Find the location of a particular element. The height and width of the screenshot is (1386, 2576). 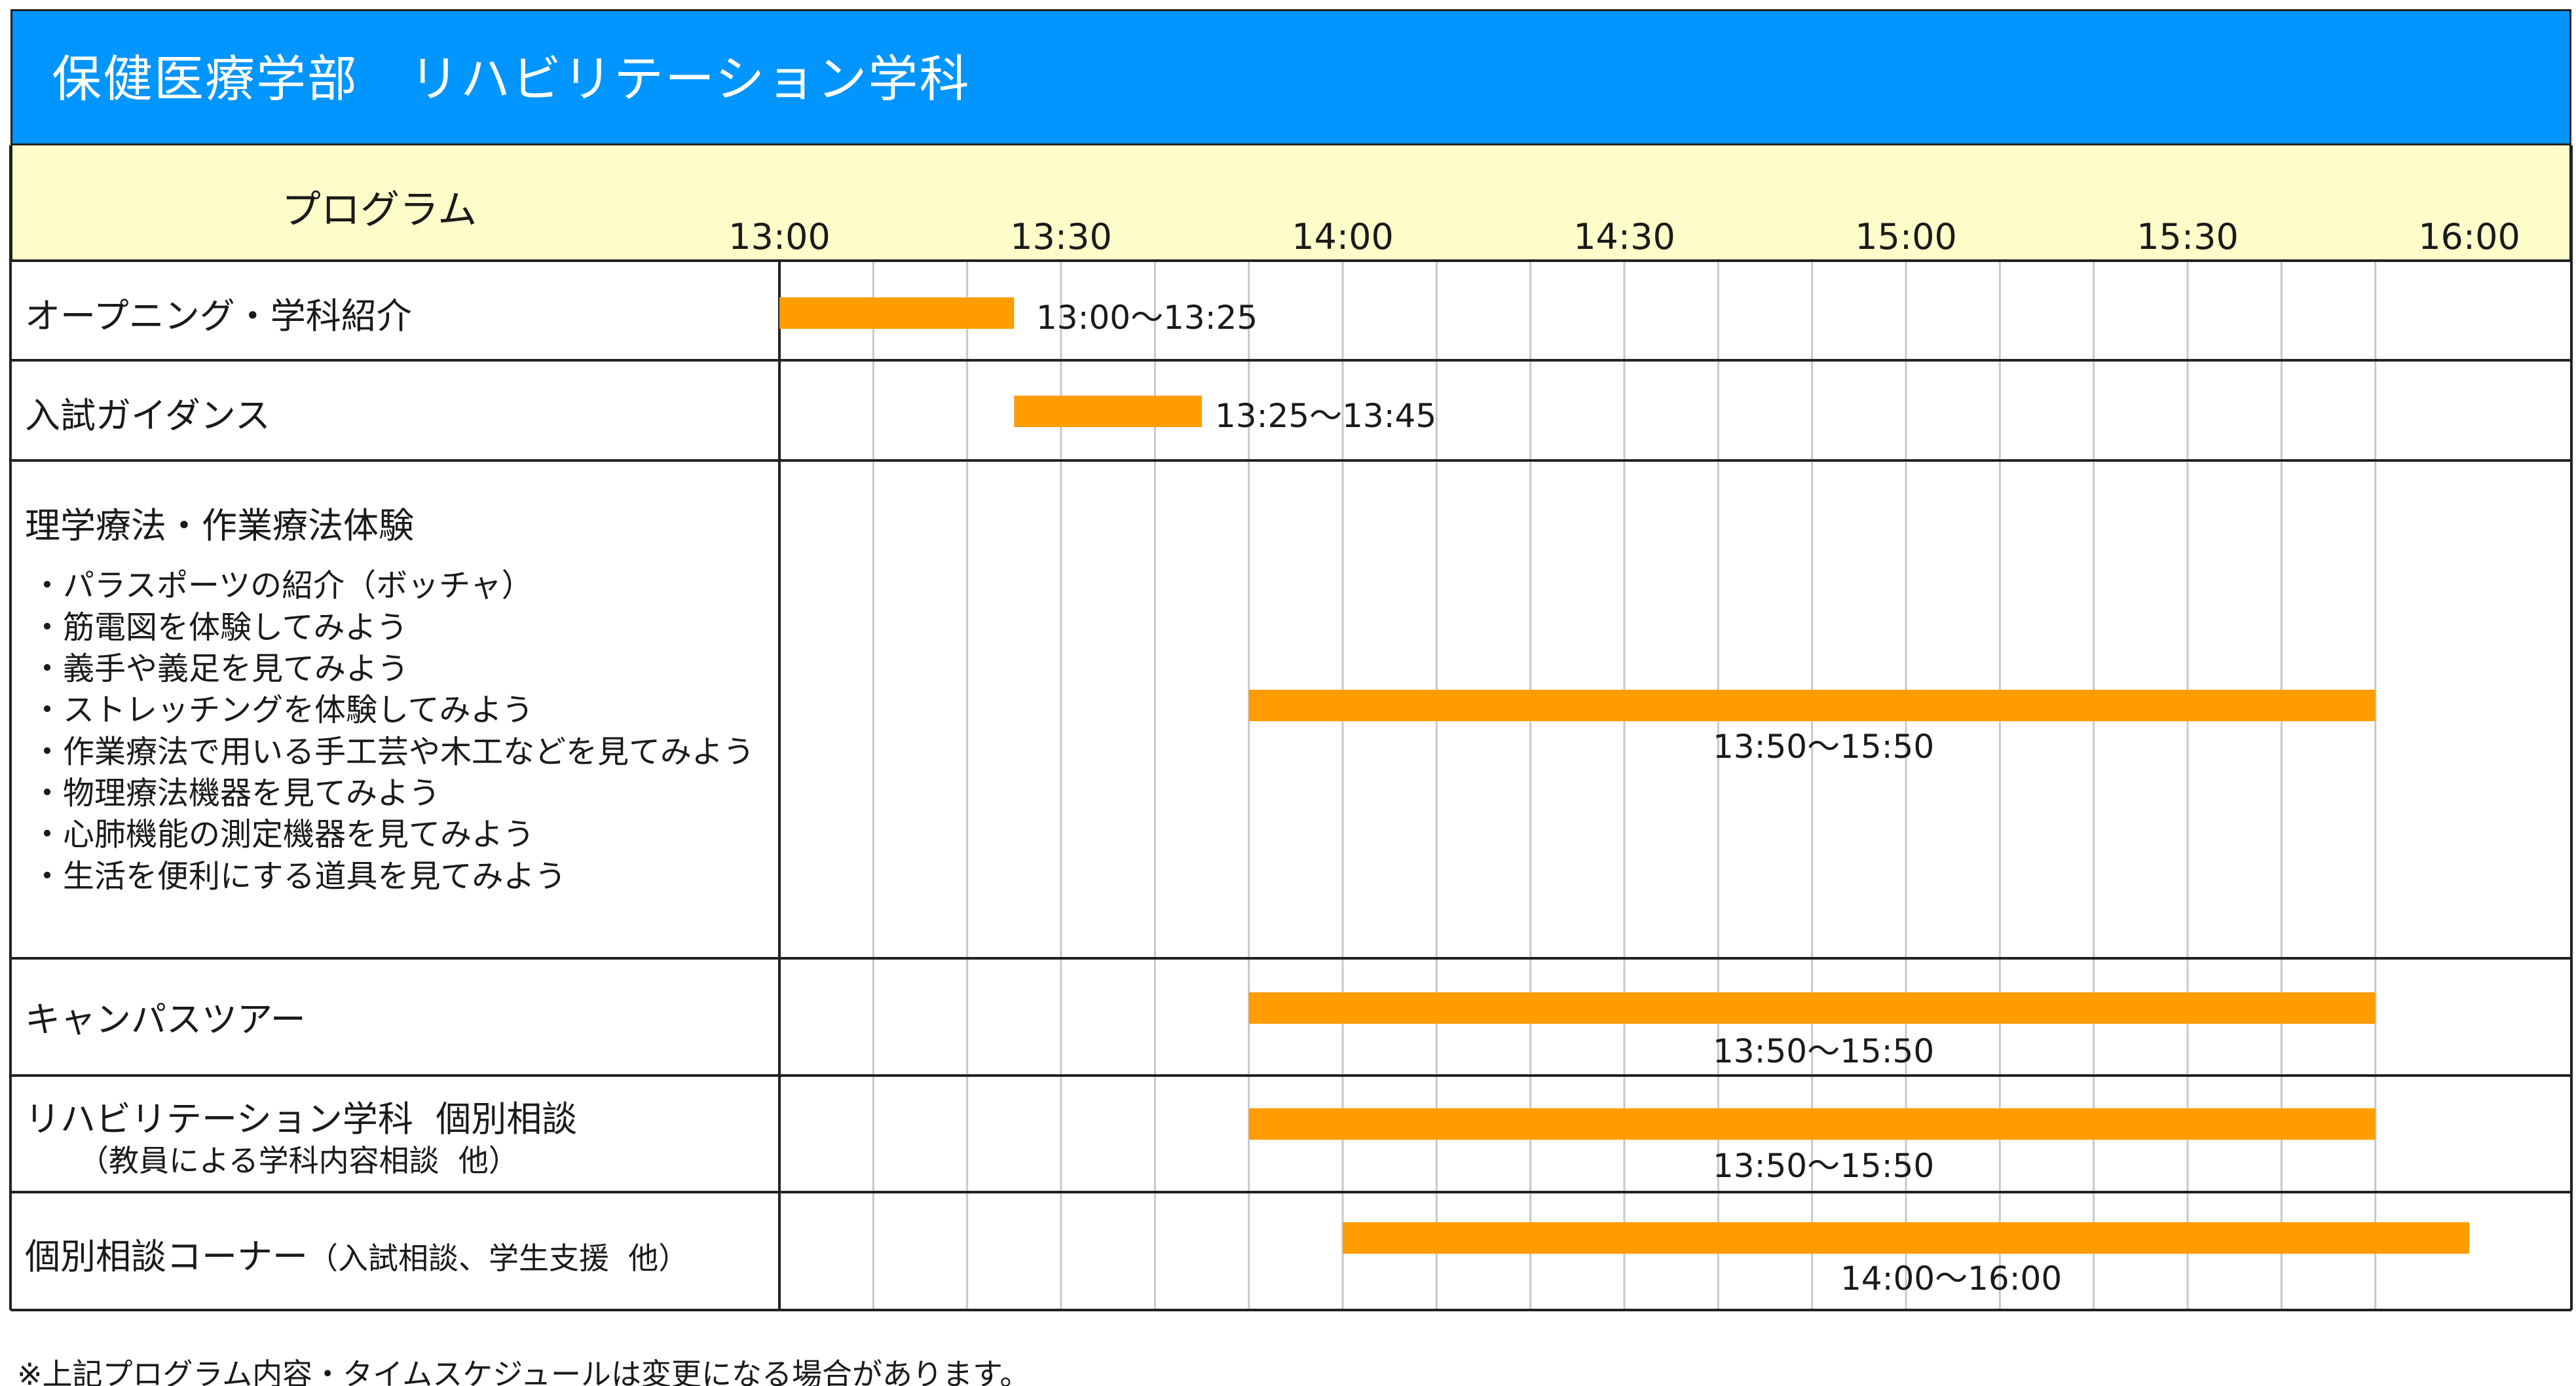

page-header: 保健医療学部 リハビリテーション学科 is located at coordinates (1290, 77).